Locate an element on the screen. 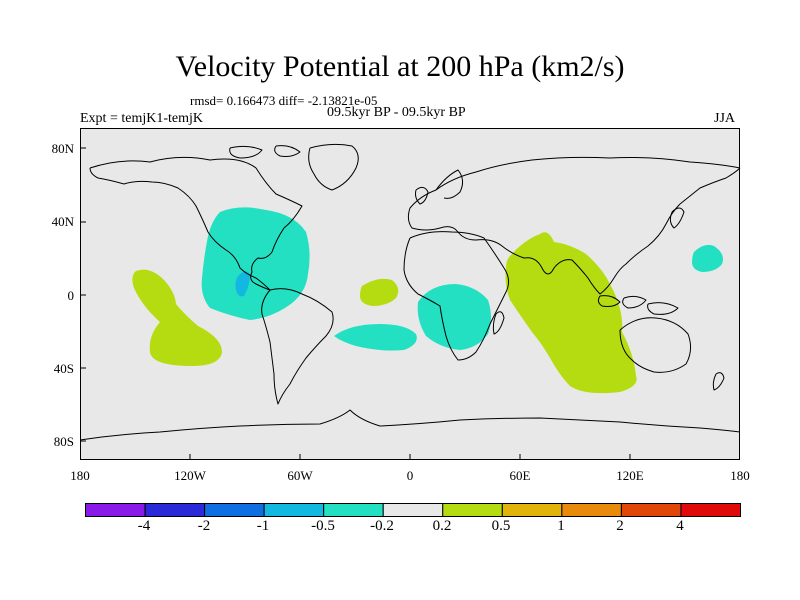 The image size is (800, 600). colorbar-label: -1 is located at coordinates (263, 526).